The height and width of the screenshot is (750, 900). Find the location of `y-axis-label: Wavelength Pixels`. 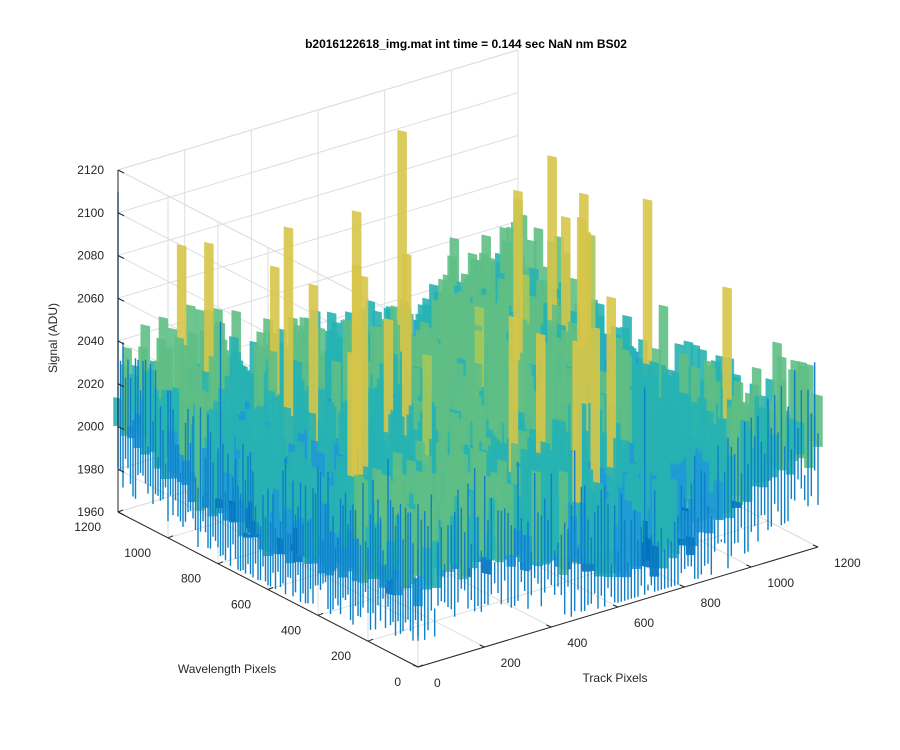

y-axis-label: Wavelength Pixels is located at coordinates (227, 669).